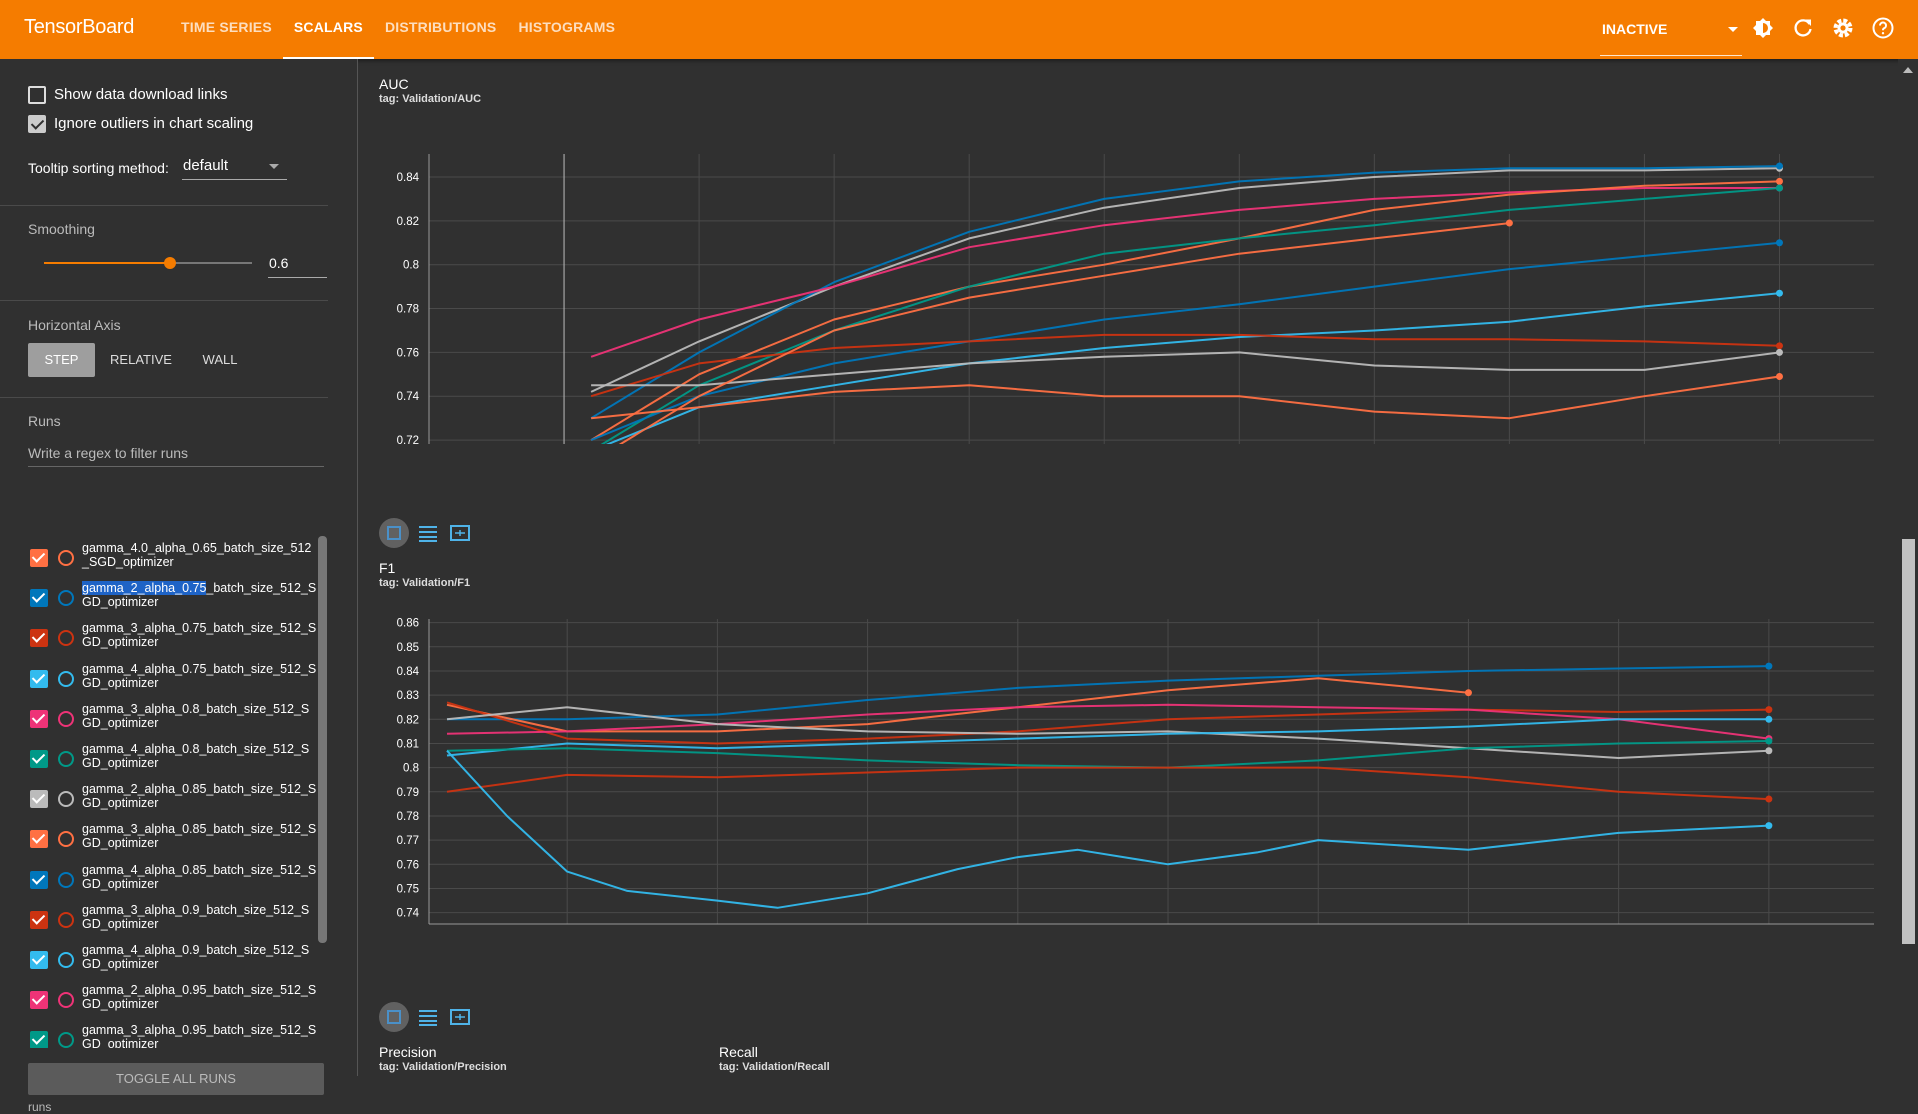  Describe the element at coordinates (37, 124) in the screenshot. I see `ignore-outliers-checkbox` at that location.